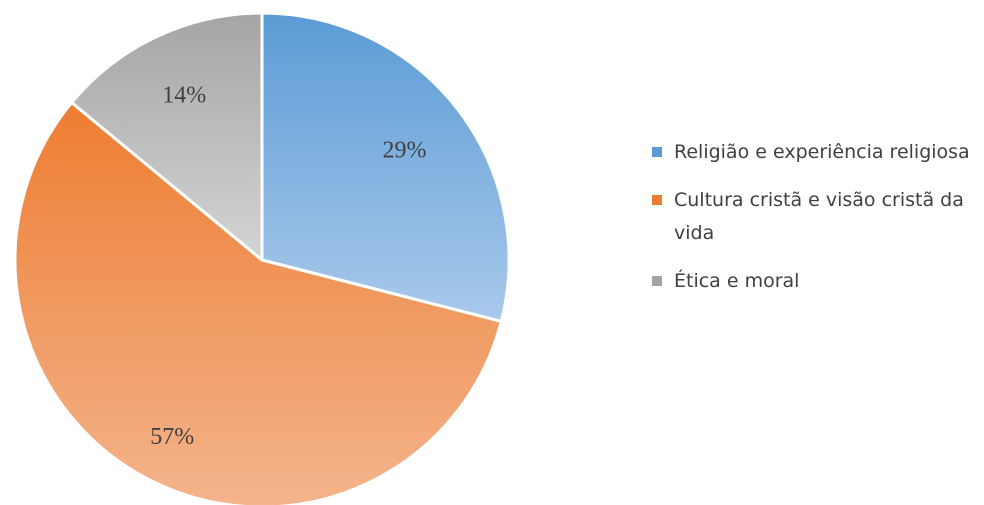 This screenshot has width=984, height=505. Describe the element at coordinates (172, 437) in the screenshot. I see `data-label-2: 57%` at that location.